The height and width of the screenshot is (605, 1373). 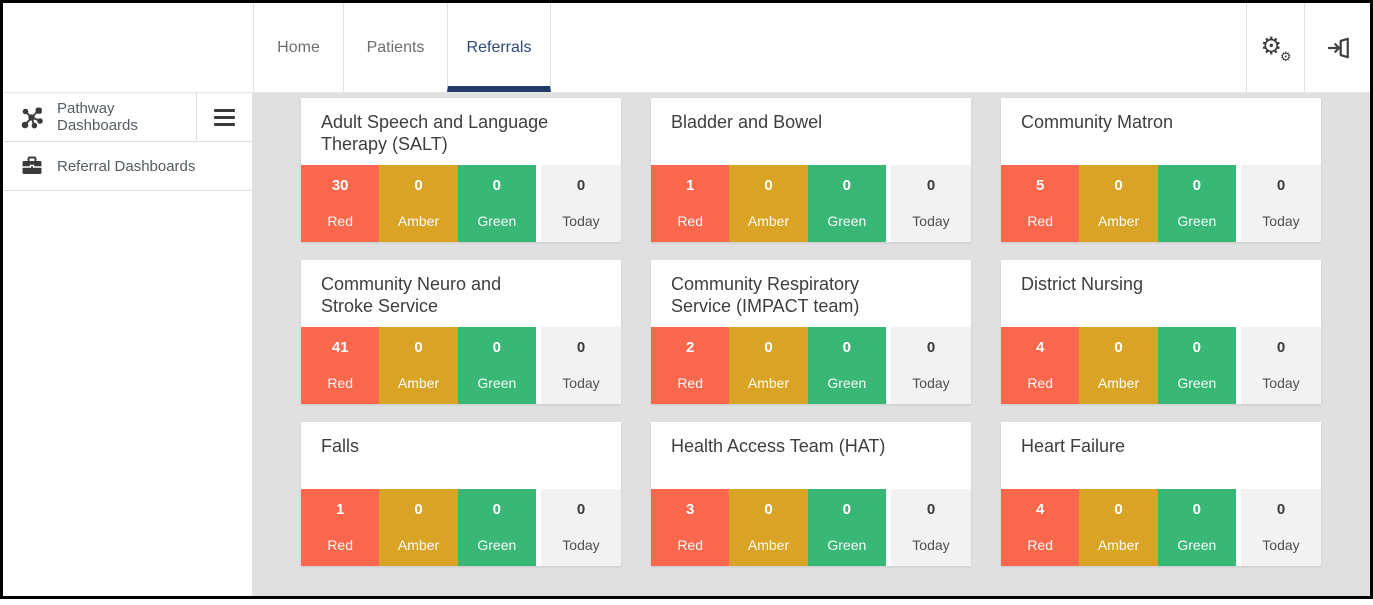 What do you see at coordinates (1275, 47) in the screenshot?
I see `settings-button: ⚙ ⚙` at bounding box center [1275, 47].